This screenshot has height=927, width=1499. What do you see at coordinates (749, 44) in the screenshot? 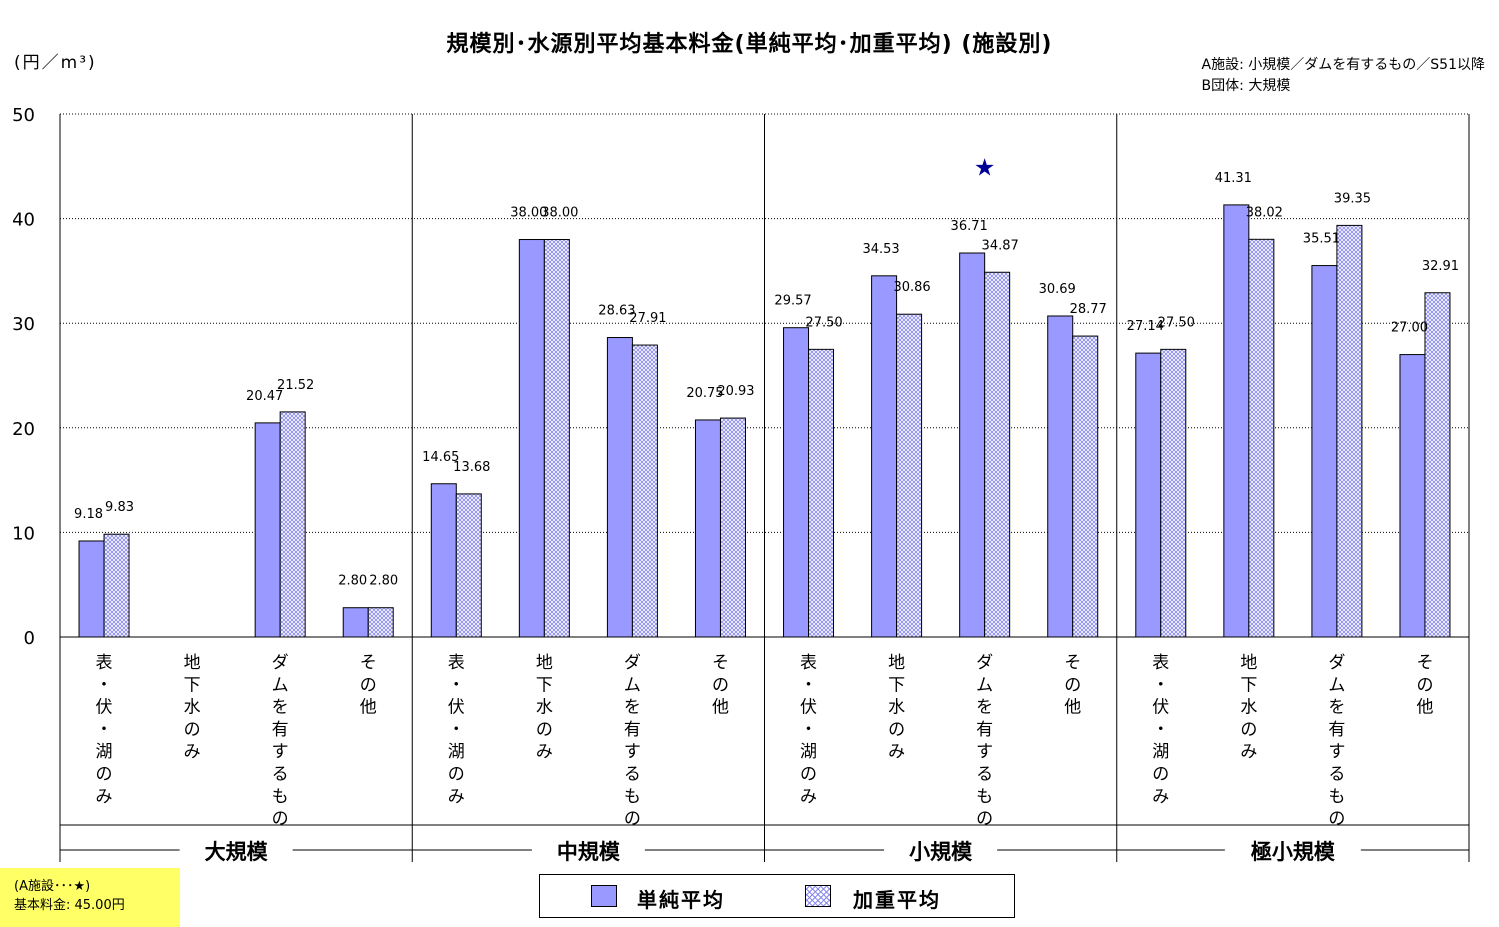
I see `chart-title: 規模別･水源別平均基本料金(単純平均･加重平均) (施設別)` at bounding box center [749, 44].